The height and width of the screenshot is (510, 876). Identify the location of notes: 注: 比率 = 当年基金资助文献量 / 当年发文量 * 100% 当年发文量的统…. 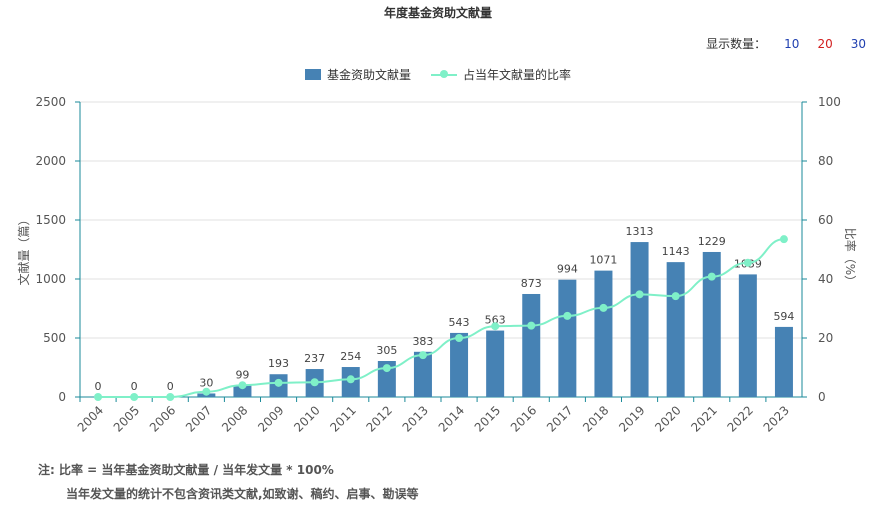
(228, 482).